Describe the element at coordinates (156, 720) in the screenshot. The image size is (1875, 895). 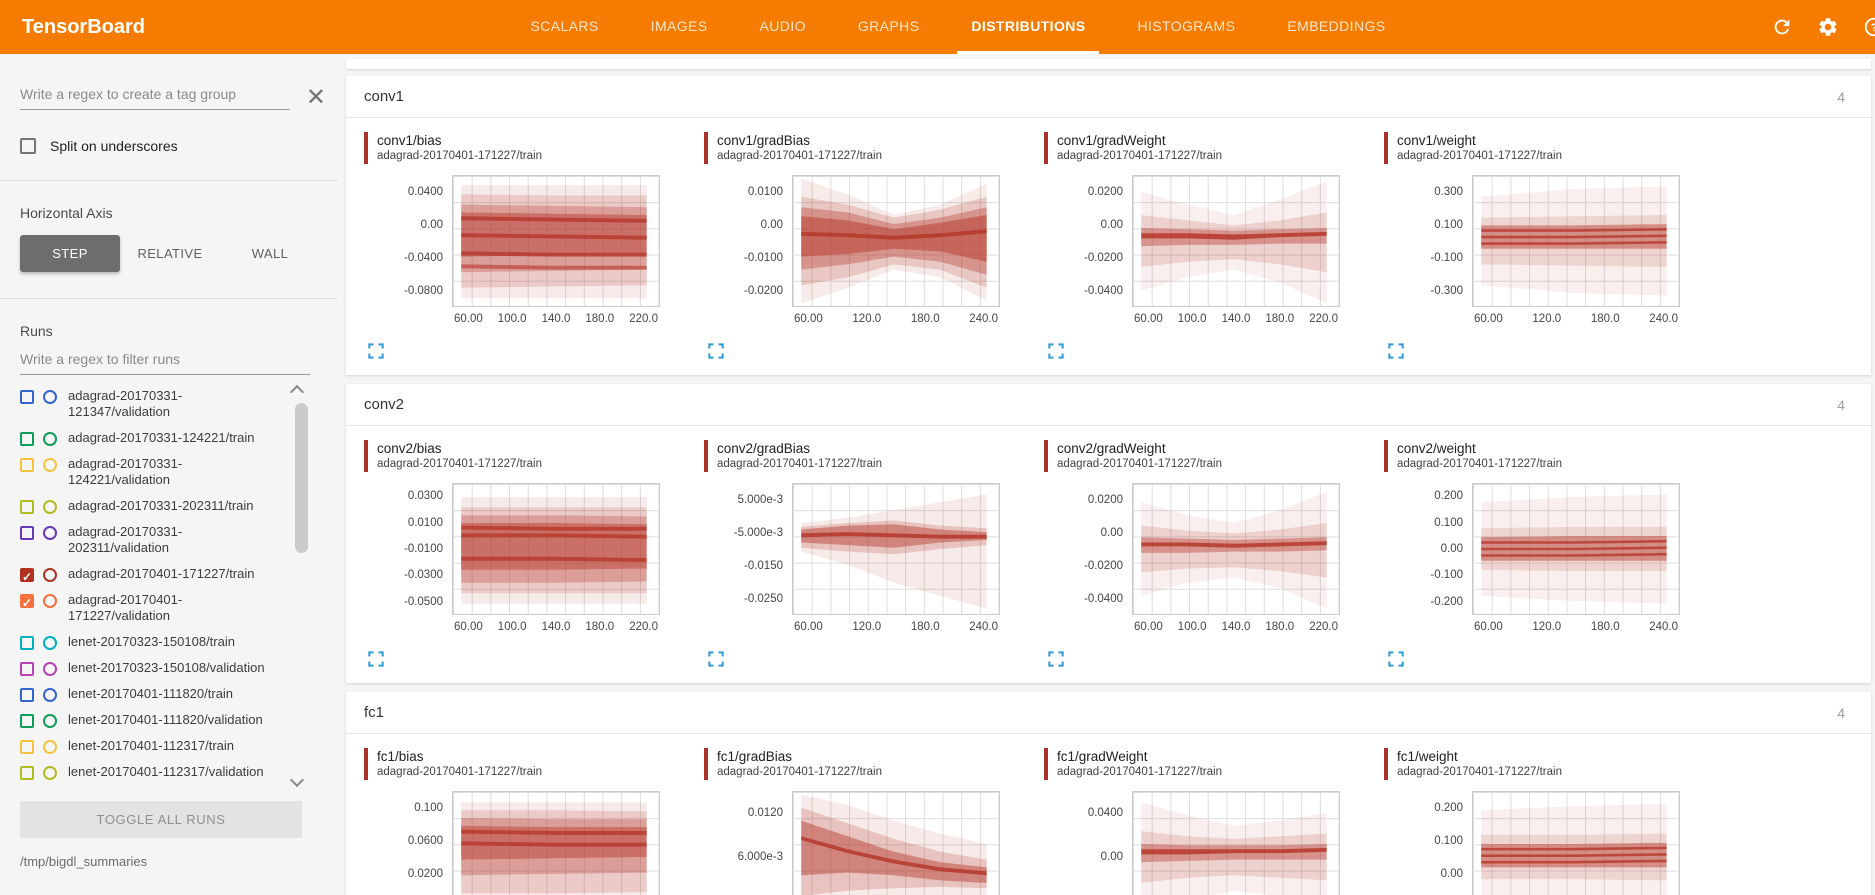
I see `run-item: lenet-20170401-111820/validation` at that location.